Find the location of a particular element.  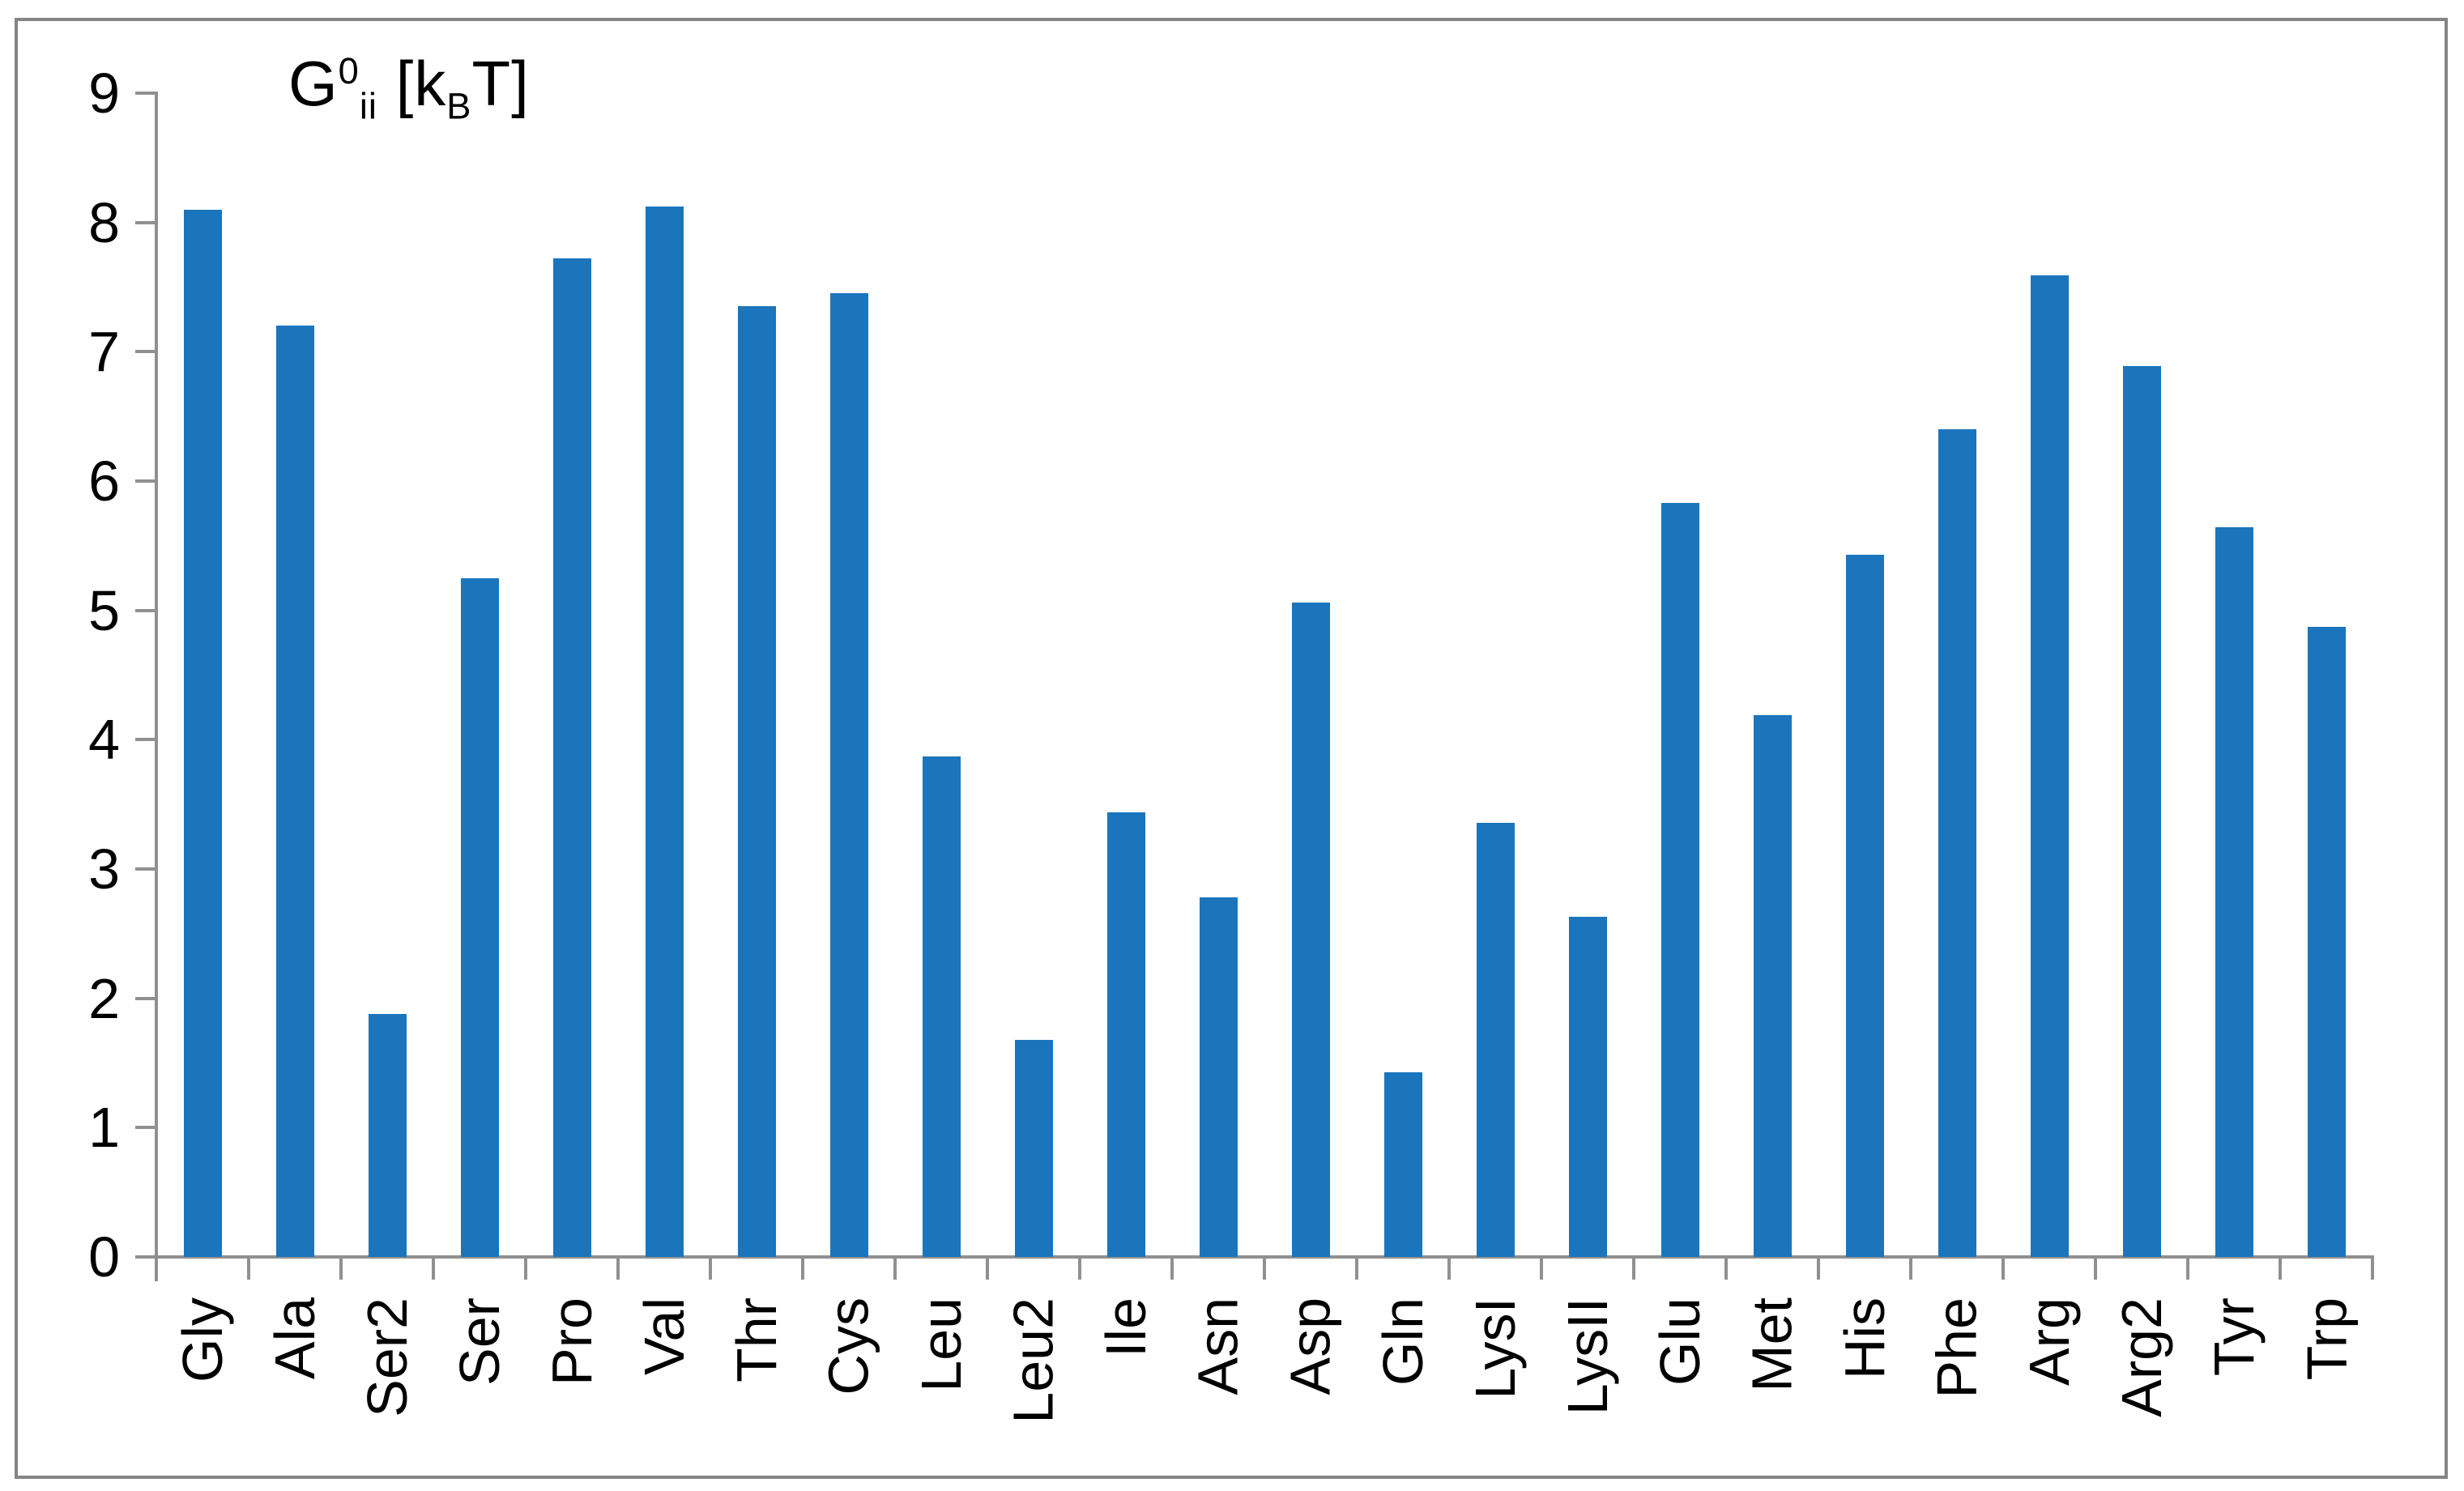

bar-asp is located at coordinates (1311, 930).